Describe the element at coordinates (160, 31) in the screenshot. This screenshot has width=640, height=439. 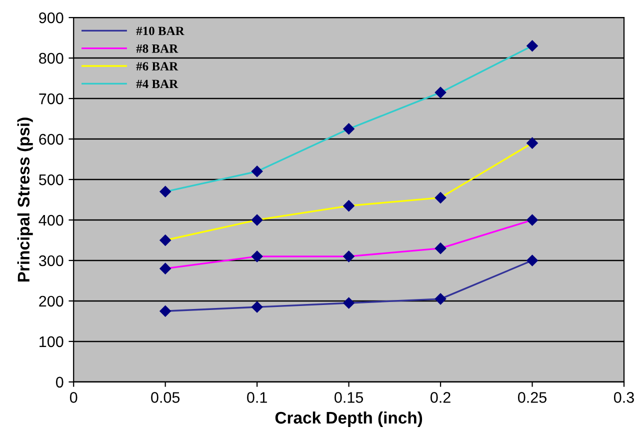
I see `legend-label: #10 BAR` at that location.